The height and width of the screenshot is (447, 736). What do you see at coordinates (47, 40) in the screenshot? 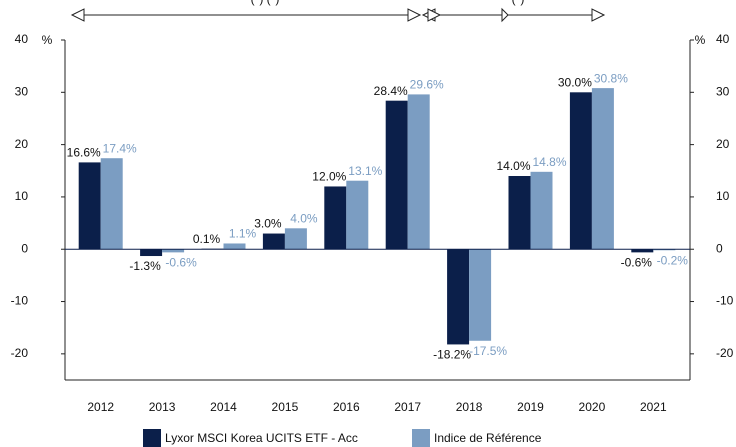
I see `y-unit: %` at bounding box center [47, 40].